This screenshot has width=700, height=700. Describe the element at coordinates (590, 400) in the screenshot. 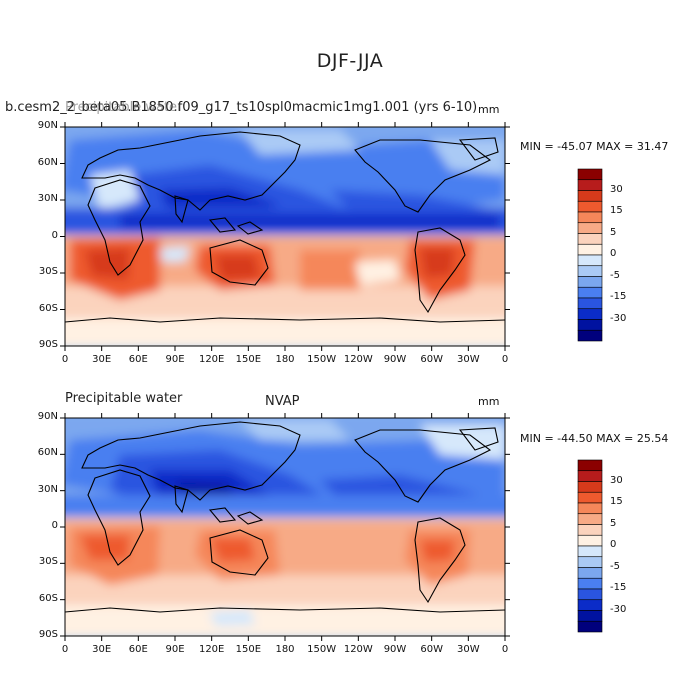

I see `colorbars` at that location.